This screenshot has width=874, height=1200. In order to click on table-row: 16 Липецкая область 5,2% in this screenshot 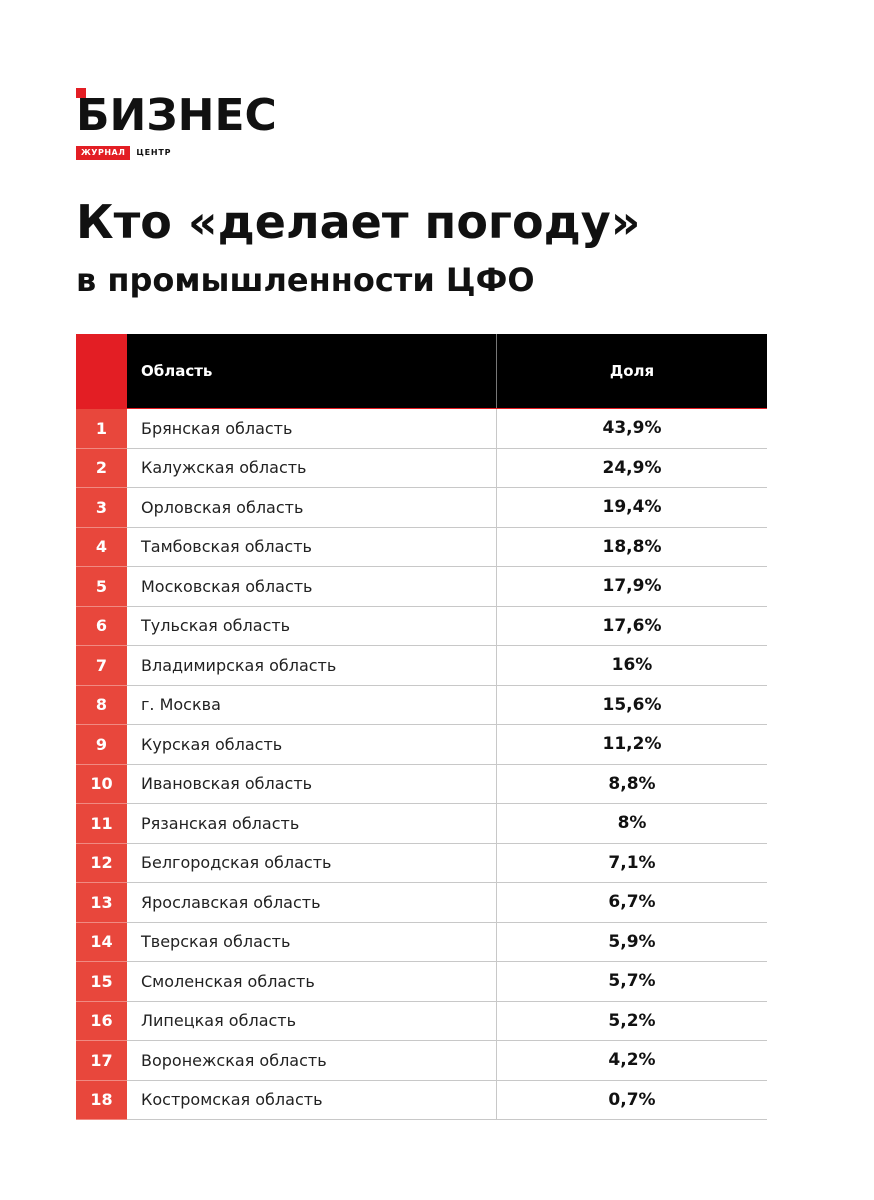, I will do `click(421, 1021)`.